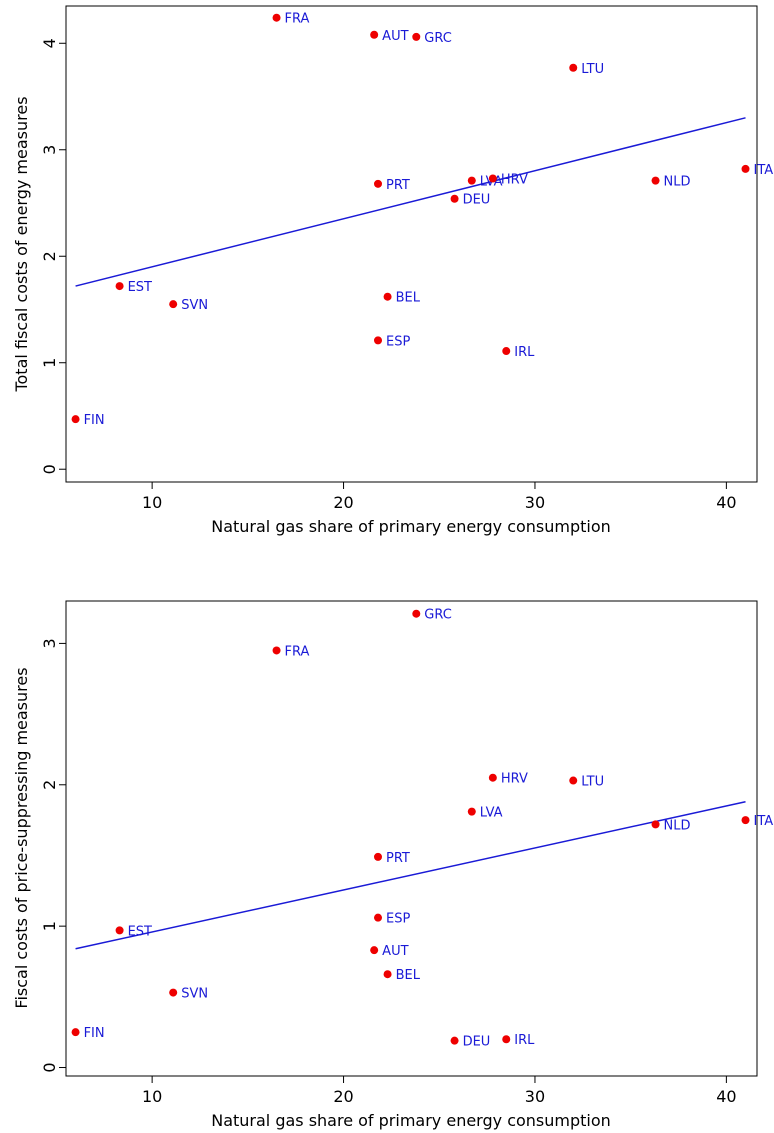 This screenshot has width=774, height=1133. What do you see at coordinates (119, 930) in the screenshot?
I see `chart-2-point-est` at bounding box center [119, 930].